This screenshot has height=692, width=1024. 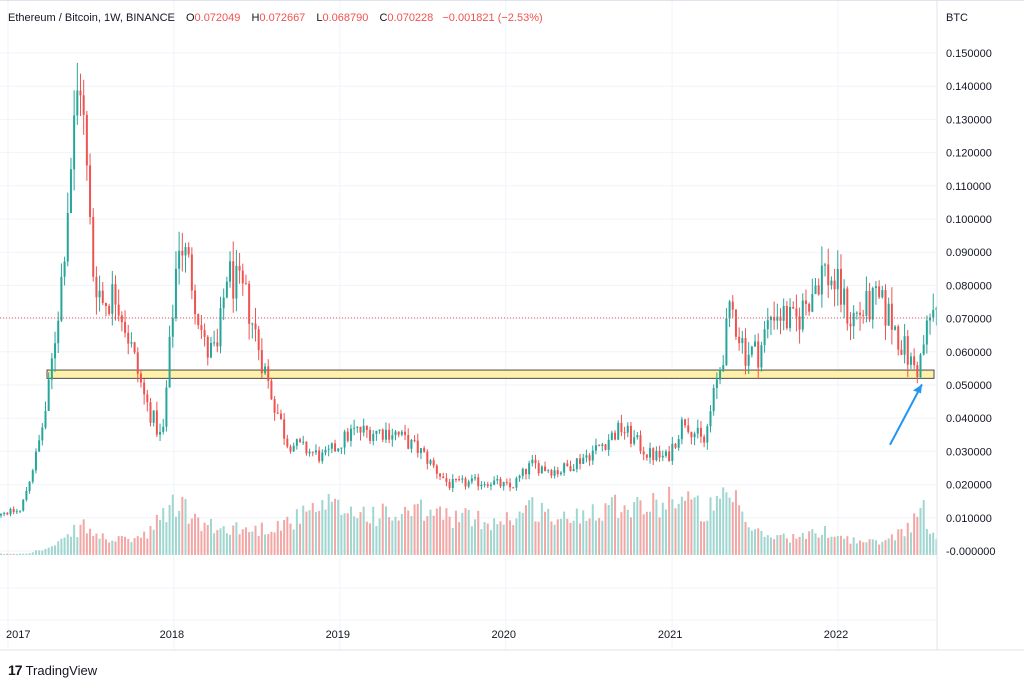 What do you see at coordinates (190, 18) in the screenshot?
I see `open-label: O` at bounding box center [190, 18].